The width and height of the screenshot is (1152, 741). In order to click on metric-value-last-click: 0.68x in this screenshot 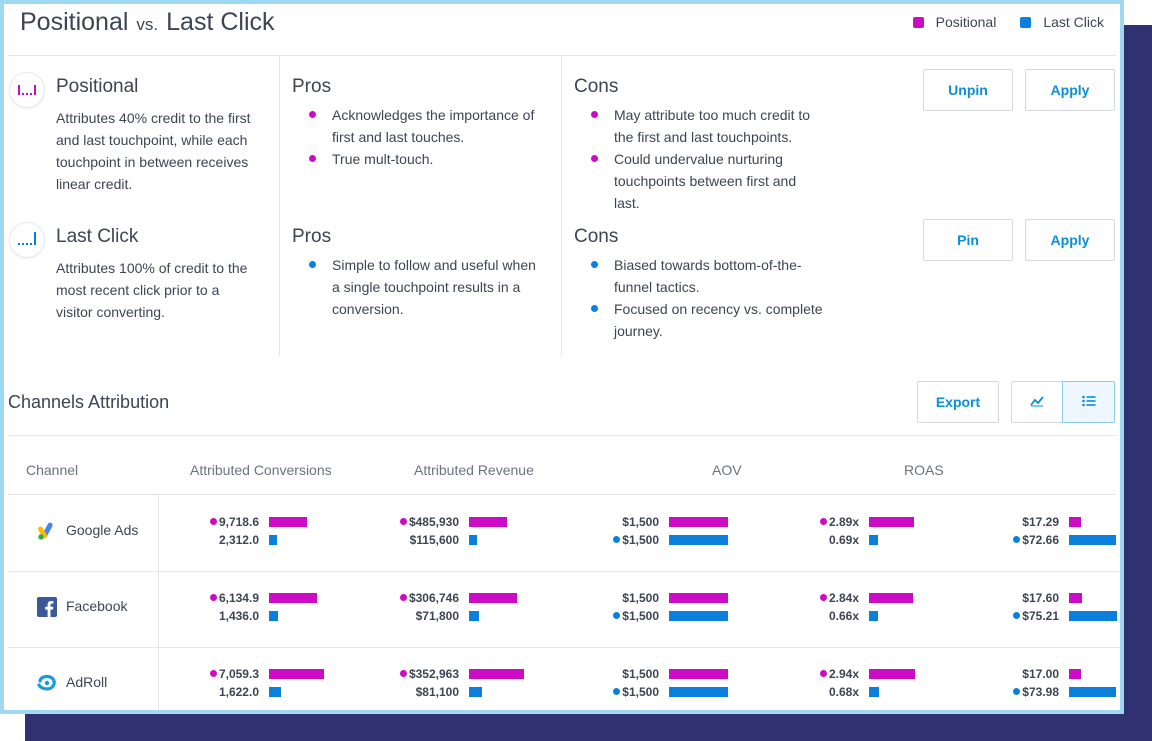, I will do `click(844, 692)`.